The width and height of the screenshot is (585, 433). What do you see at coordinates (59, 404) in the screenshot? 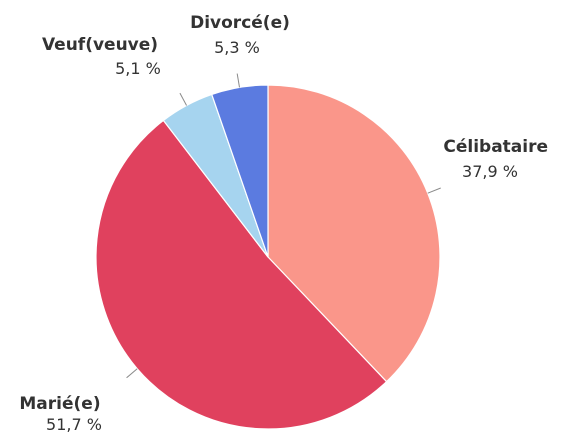
I see `label-marie: Marié(e)` at bounding box center [59, 404].